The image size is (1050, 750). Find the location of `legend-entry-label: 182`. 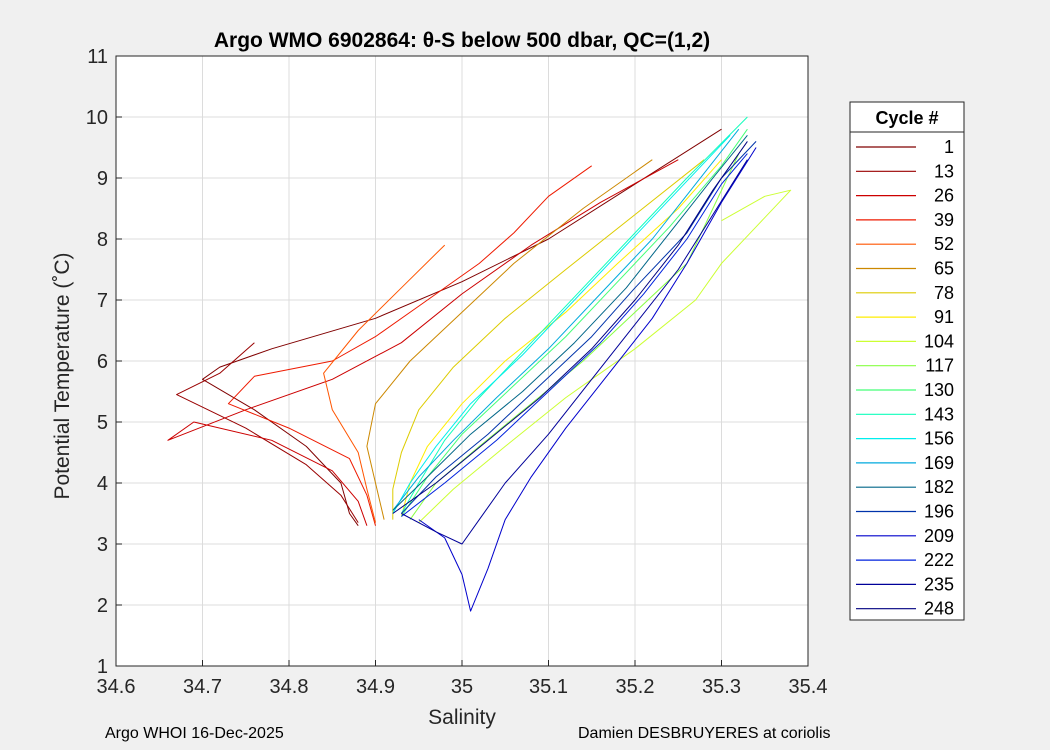

legend-entry-label: 182 is located at coordinates (939, 487).